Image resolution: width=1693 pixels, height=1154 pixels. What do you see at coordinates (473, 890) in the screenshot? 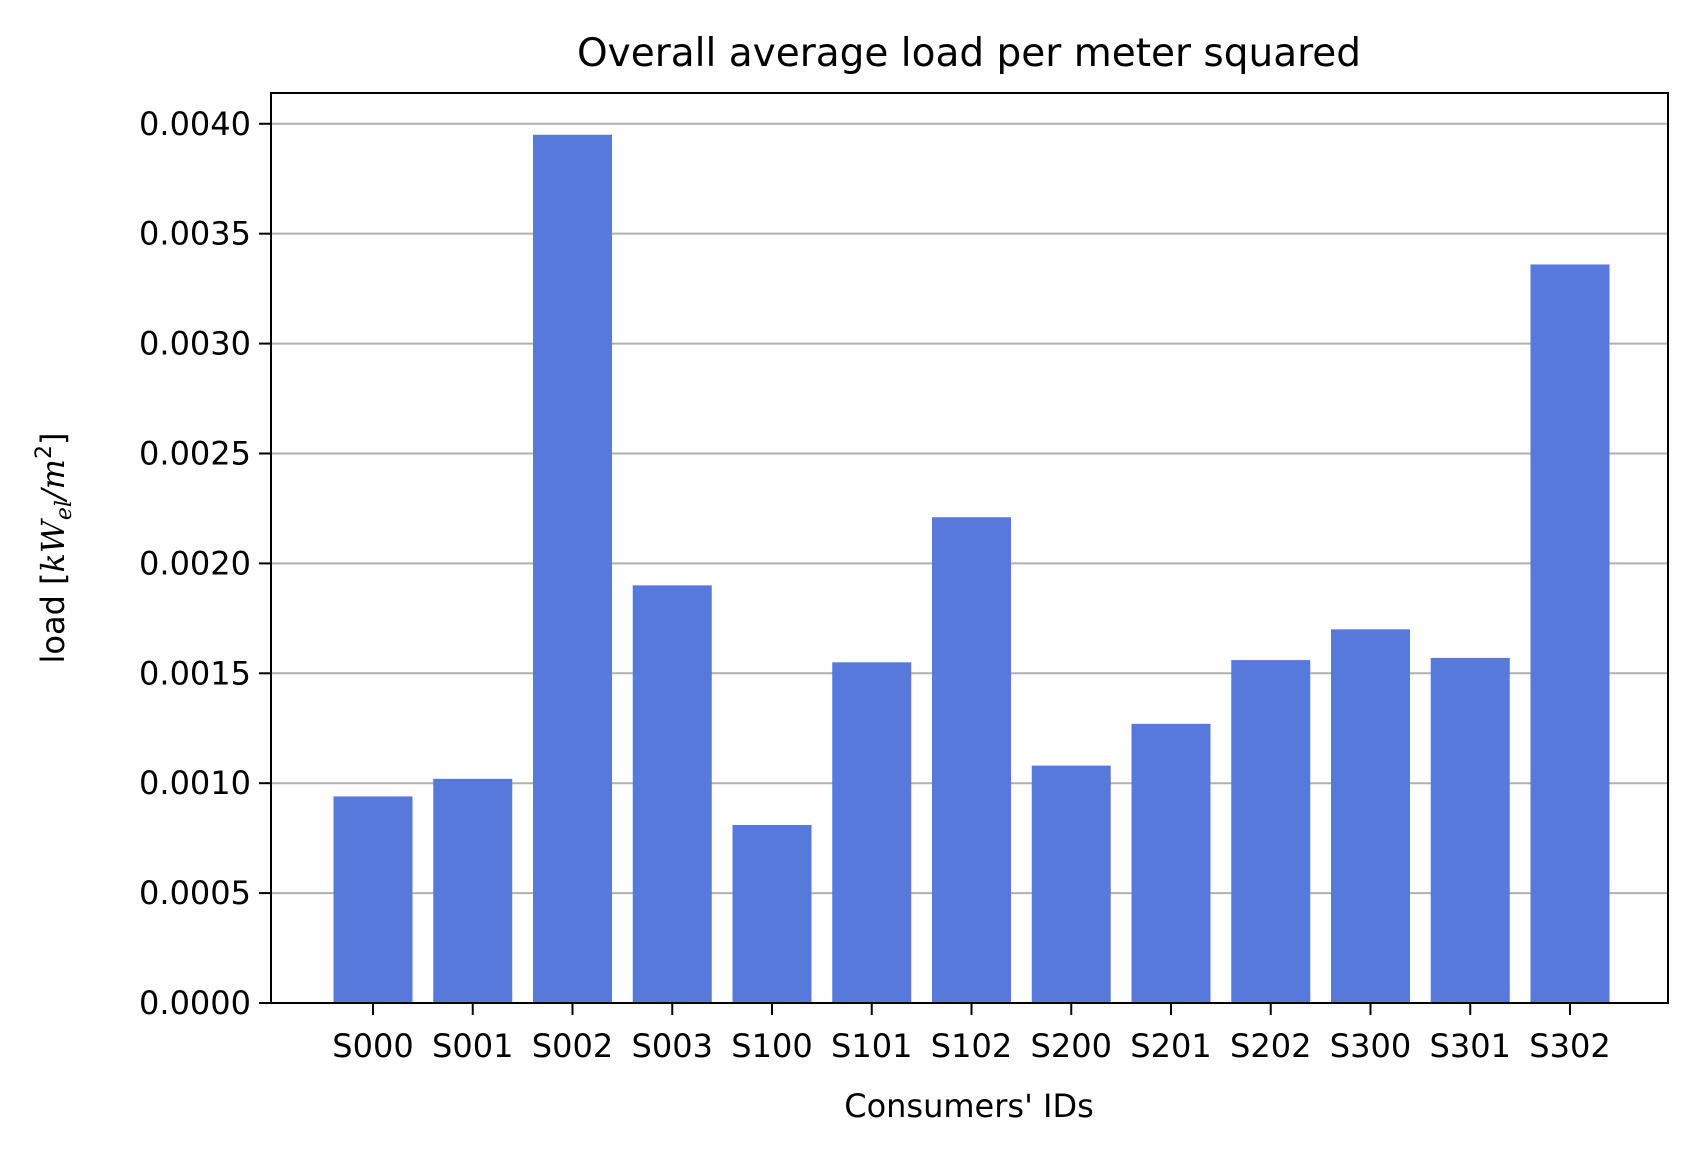
I see `bar-s001` at bounding box center [473, 890].